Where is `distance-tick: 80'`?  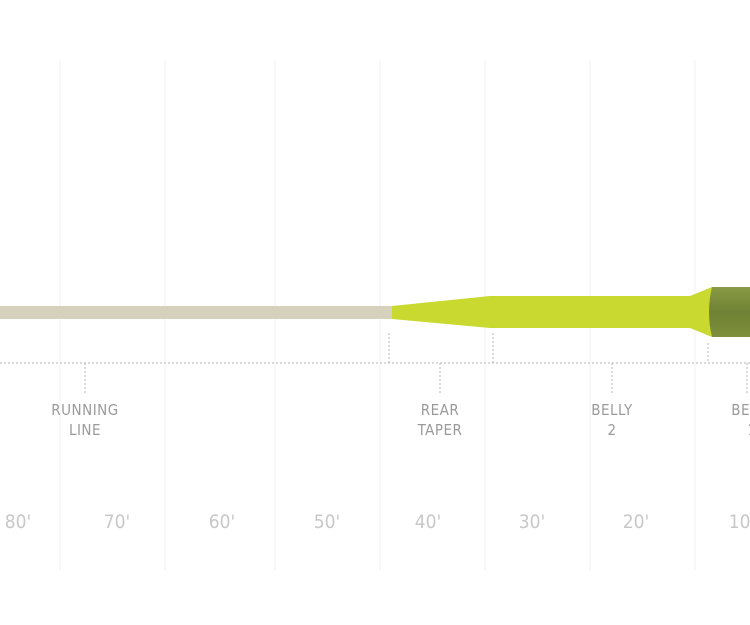
distance-tick: 80' is located at coordinates (18, 522).